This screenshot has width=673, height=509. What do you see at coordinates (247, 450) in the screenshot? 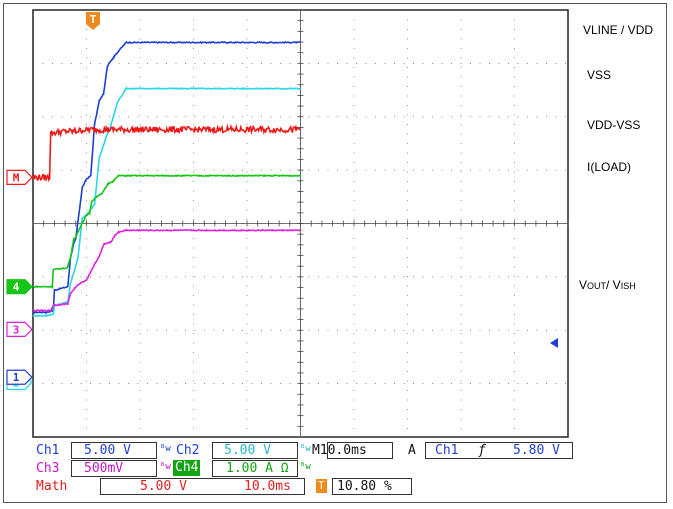
I see `ch2-scale: 5.00 V` at bounding box center [247, 450].